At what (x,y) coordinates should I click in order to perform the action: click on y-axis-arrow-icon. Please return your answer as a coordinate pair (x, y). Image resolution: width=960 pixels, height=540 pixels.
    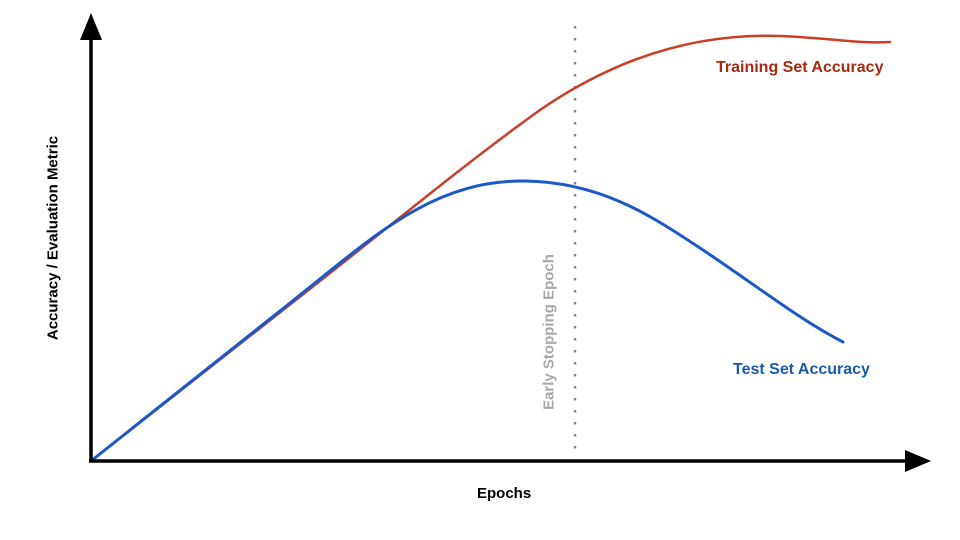
    Looking at the image, I should click on (91, 26).